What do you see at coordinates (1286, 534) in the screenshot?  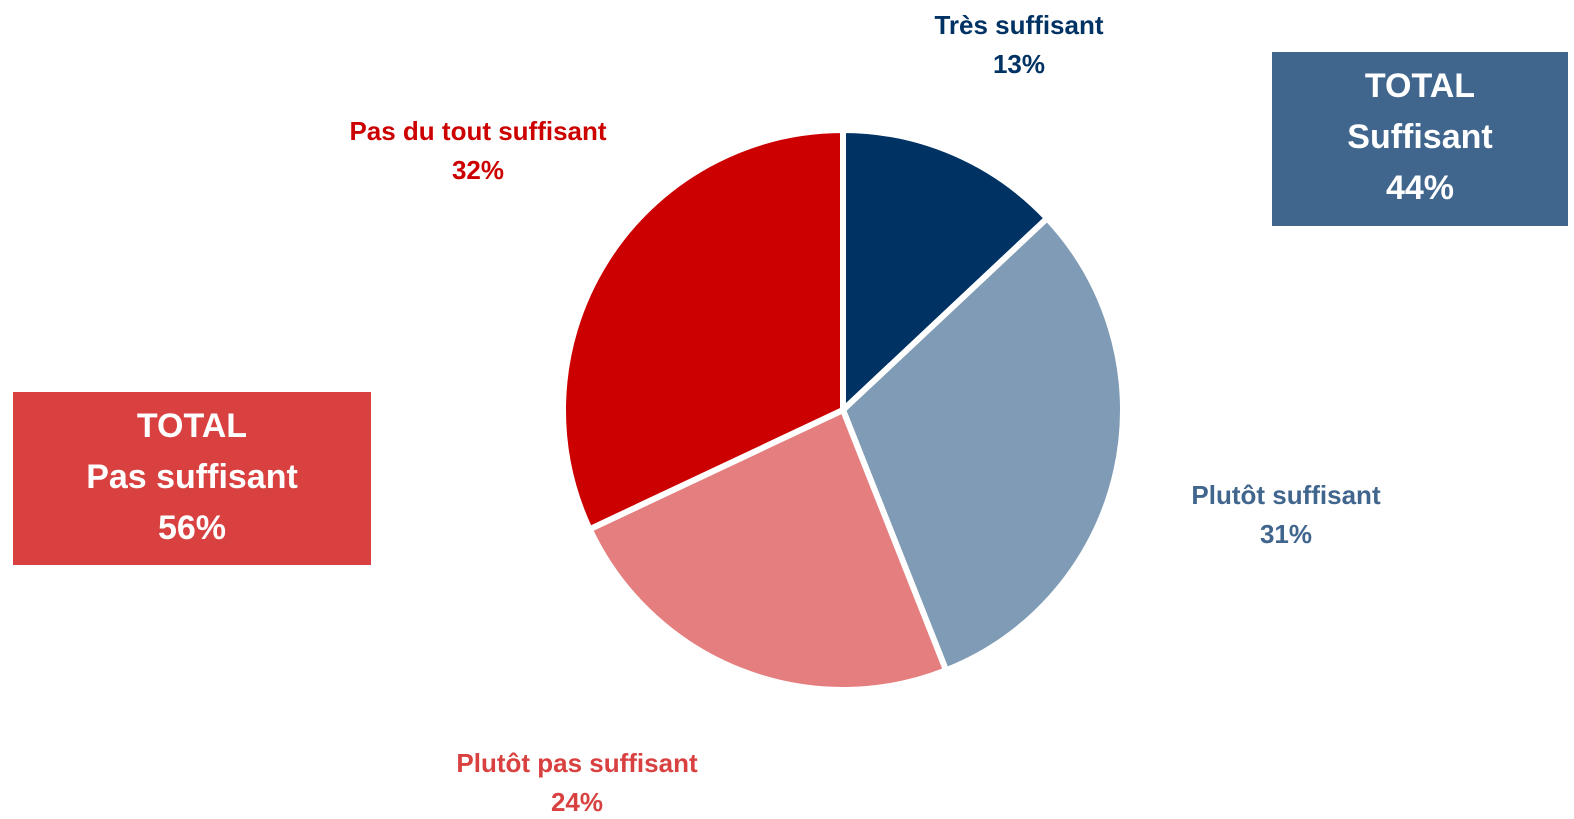 I see `slice-value: 31%` at bounding box center [1286, 534].